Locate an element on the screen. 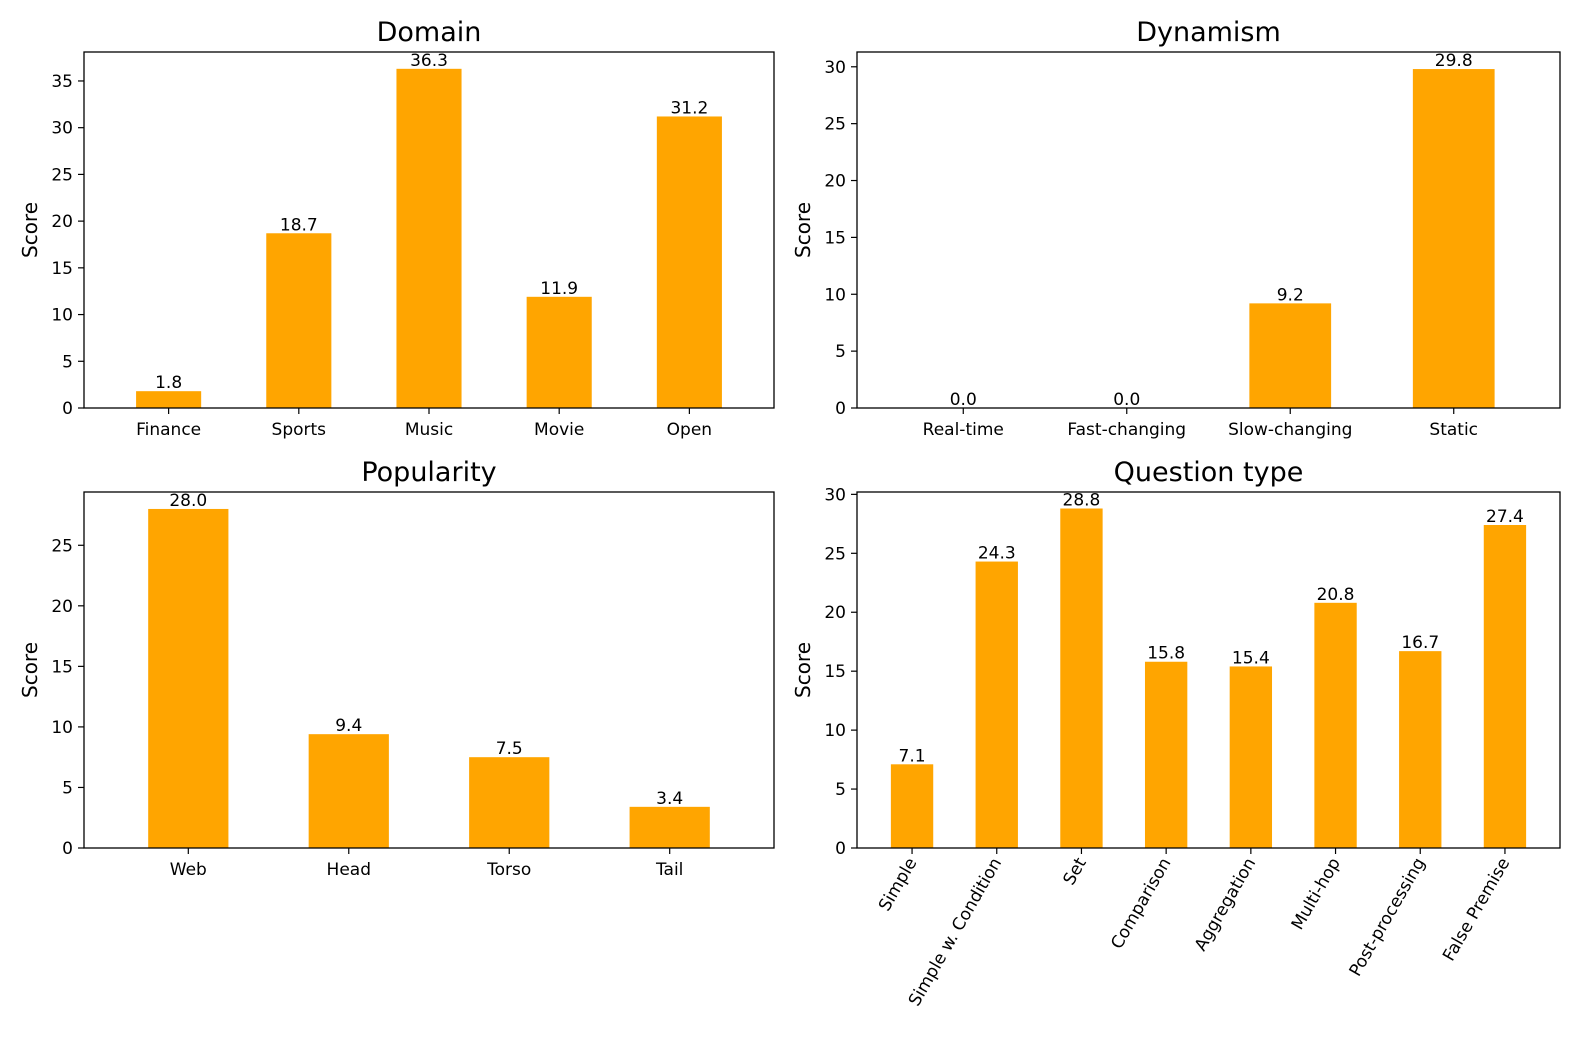 This screenshot has width=1578, height=1056. x-tick-label: Sports is located at coordinates (299, 430).